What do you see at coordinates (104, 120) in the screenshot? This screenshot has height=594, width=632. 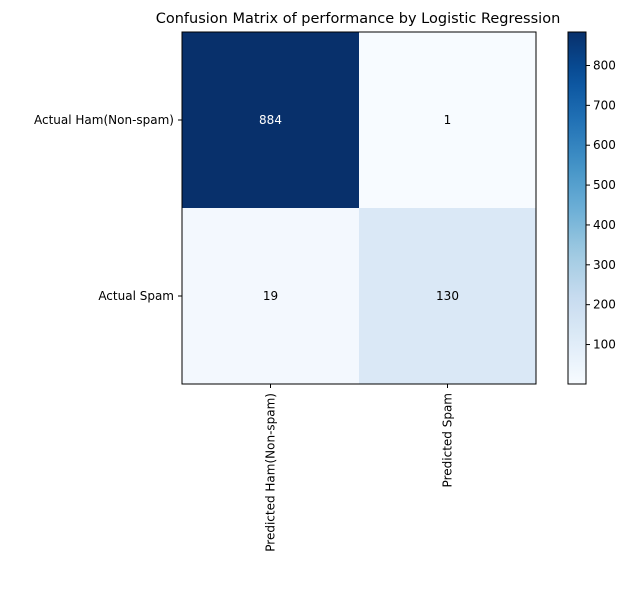 I see `y-tick-label: Actual Ham(Non-spam)` at bounding box center [104, 120].